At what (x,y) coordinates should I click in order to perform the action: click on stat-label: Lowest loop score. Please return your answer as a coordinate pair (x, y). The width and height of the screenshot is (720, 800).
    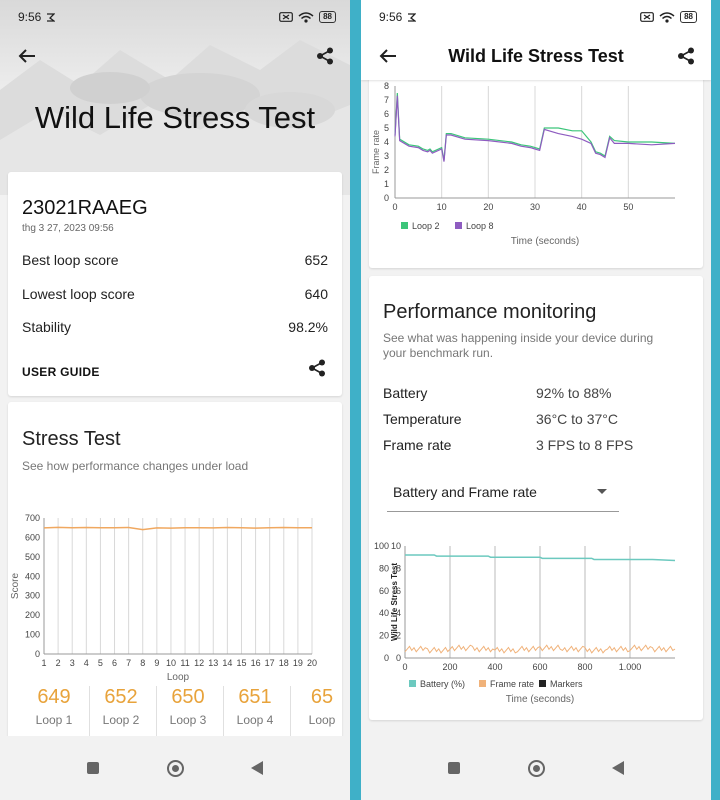
    Looking at the image, I should click on (78, 294).